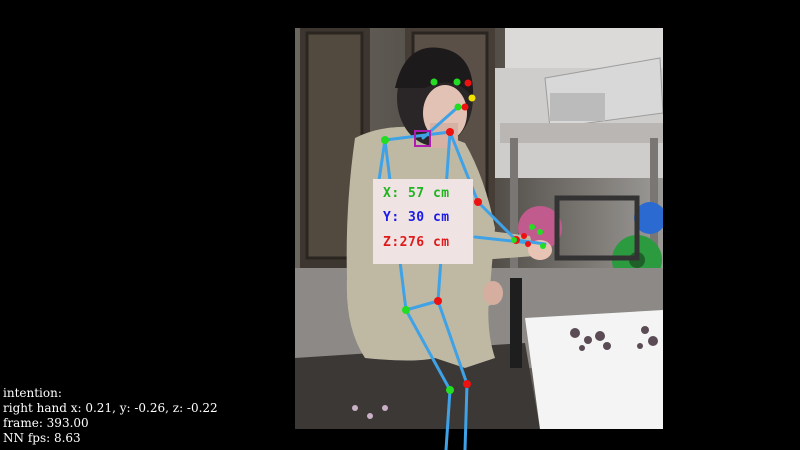  Describe the element at coordinates (42, 438) in the screenshot. I see `fps-readout: NN fps: 8.63` at that location.